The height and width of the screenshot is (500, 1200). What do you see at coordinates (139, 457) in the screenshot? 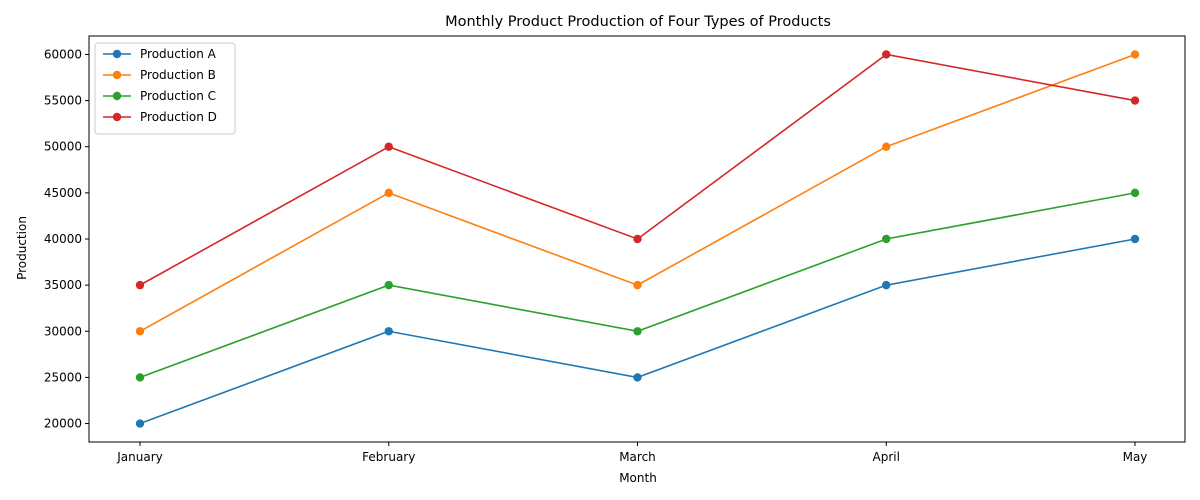
I see `x-tick-label: January` at bounding box center [139, 457].